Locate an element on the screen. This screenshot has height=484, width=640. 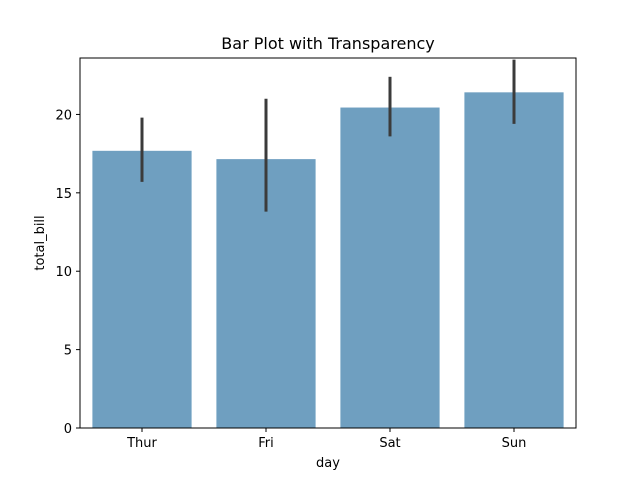
x-tick-label: Fri is located at coordinates (266, 443).